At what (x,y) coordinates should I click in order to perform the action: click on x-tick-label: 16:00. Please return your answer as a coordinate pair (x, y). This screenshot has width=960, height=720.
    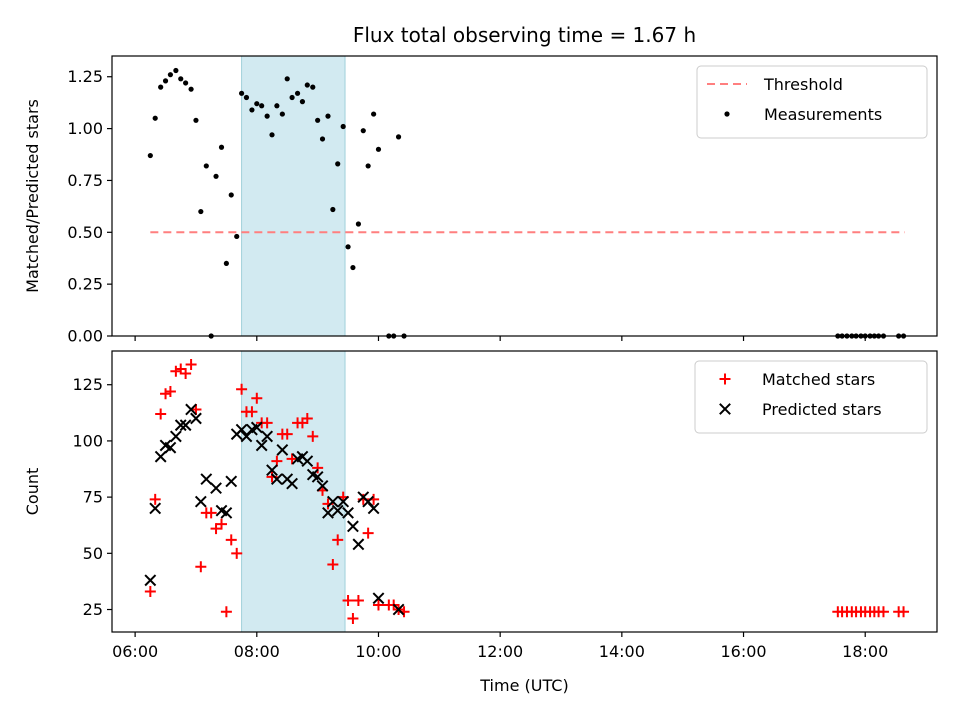
    Looking at the image, I should click on (743, 651).